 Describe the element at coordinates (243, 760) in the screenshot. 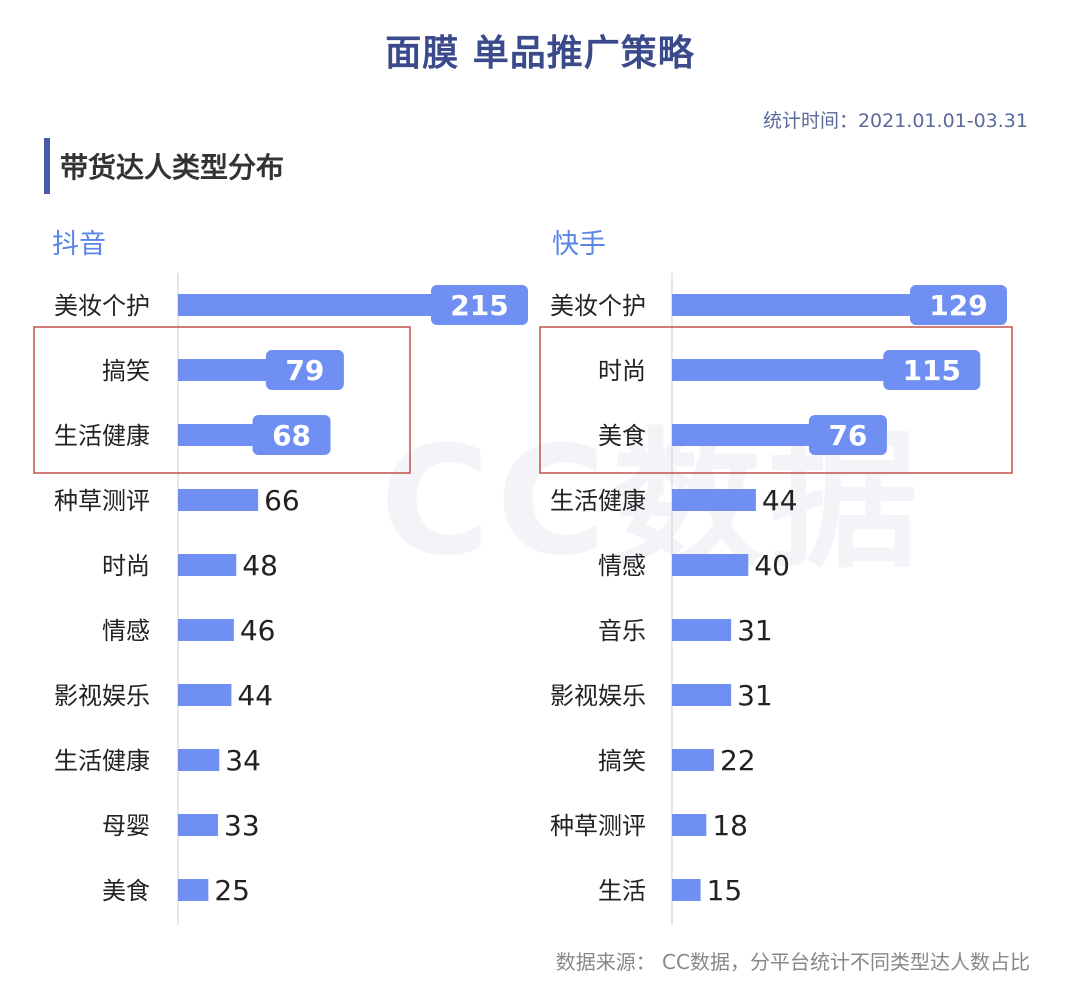

I see `douyin-value-label: 34` at that location.